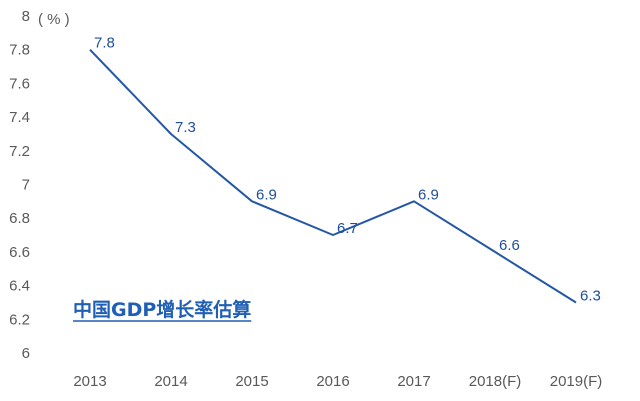 The width and height of the screenshot is (640, 401). What do you see at coordinates (26, 353) in the screenshot?
I see `y-tick-label: 6` at bounding box center [26, 353].